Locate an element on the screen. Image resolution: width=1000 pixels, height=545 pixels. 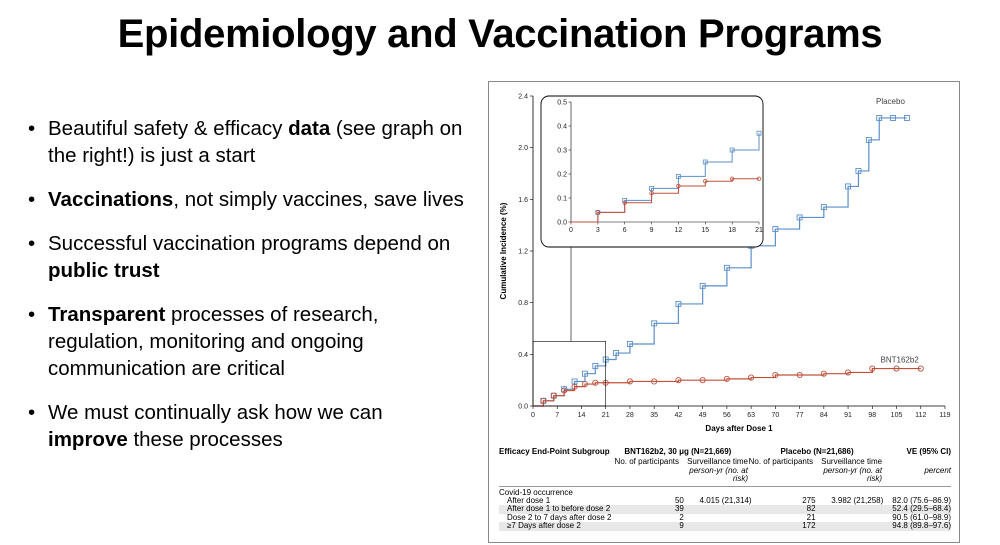
x-tick-label: 77 is located at coordinates (800, 415).